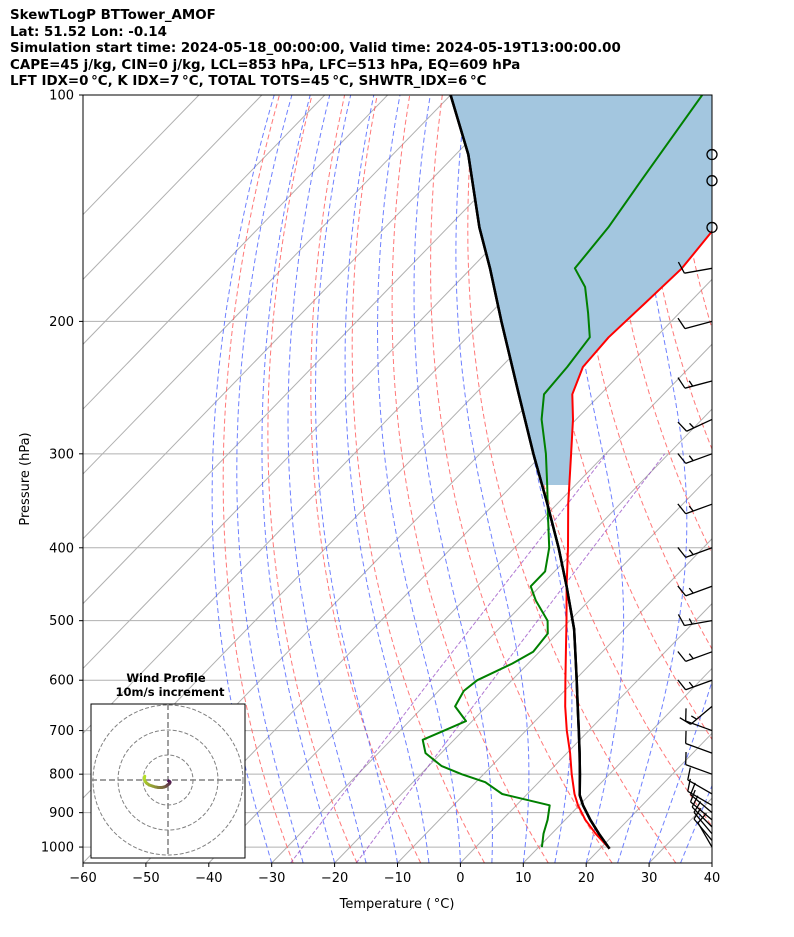 This screenshot has width=794, height=937. I want to click on temperature-profile-line, so click(638, 539).